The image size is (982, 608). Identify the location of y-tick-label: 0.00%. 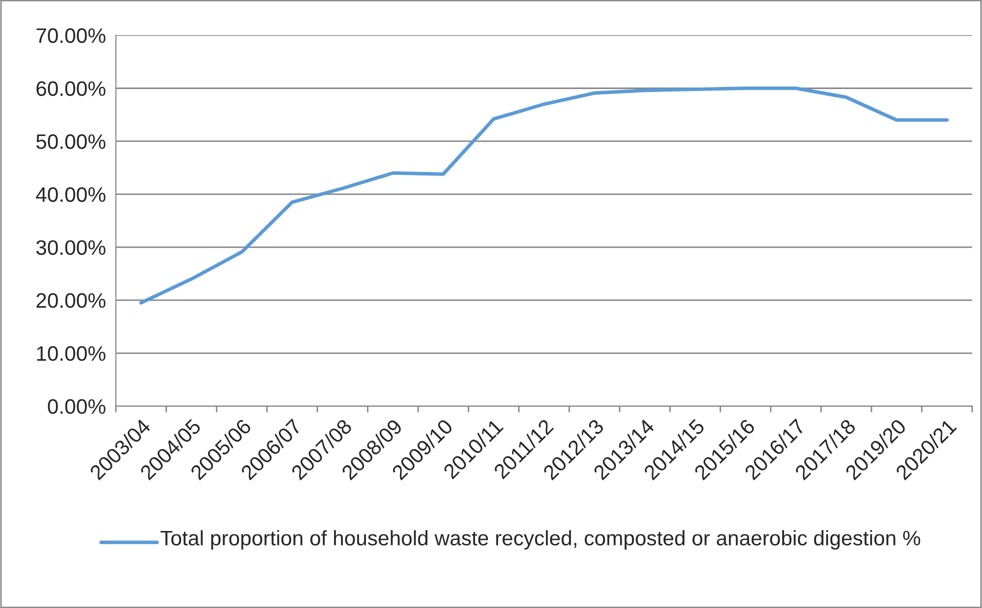
(77, 406).